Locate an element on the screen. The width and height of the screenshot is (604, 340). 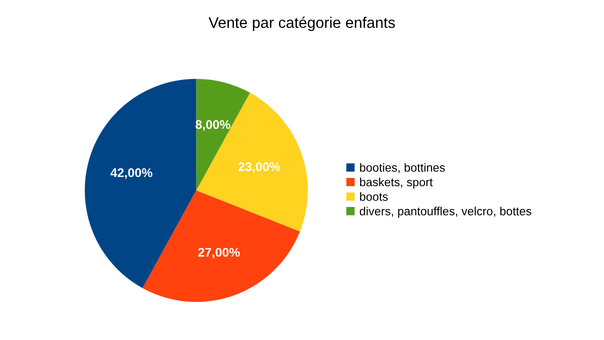
legend-label: boots is located at coordinates (374, 196).